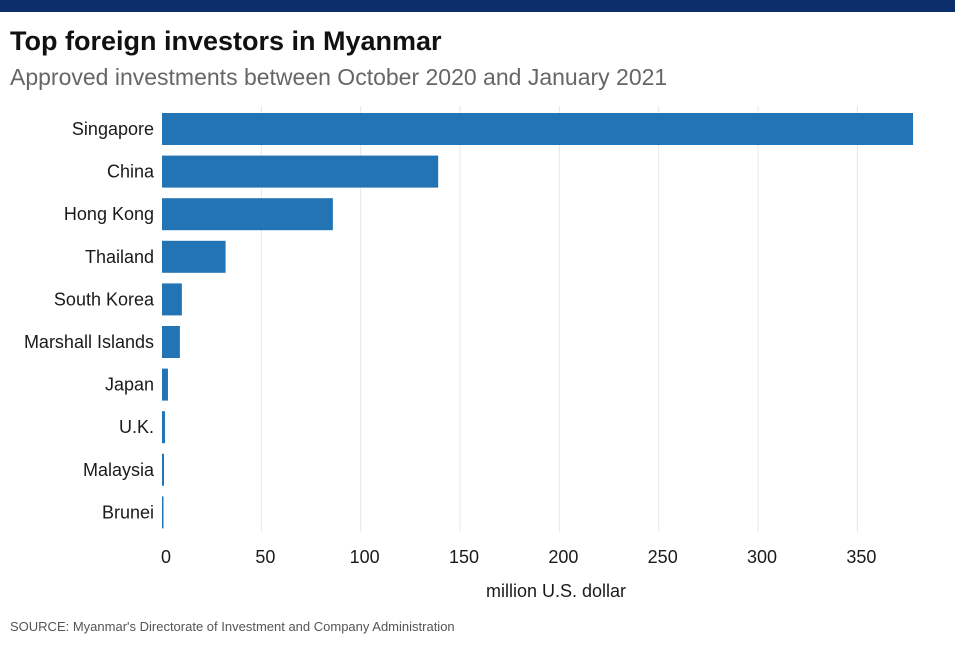 This screenshot has height=646, width=955. What do you see at coordinates (129, 385) in the screenshot?
I see `category-label: Japan` at bounding box center [129, 385].